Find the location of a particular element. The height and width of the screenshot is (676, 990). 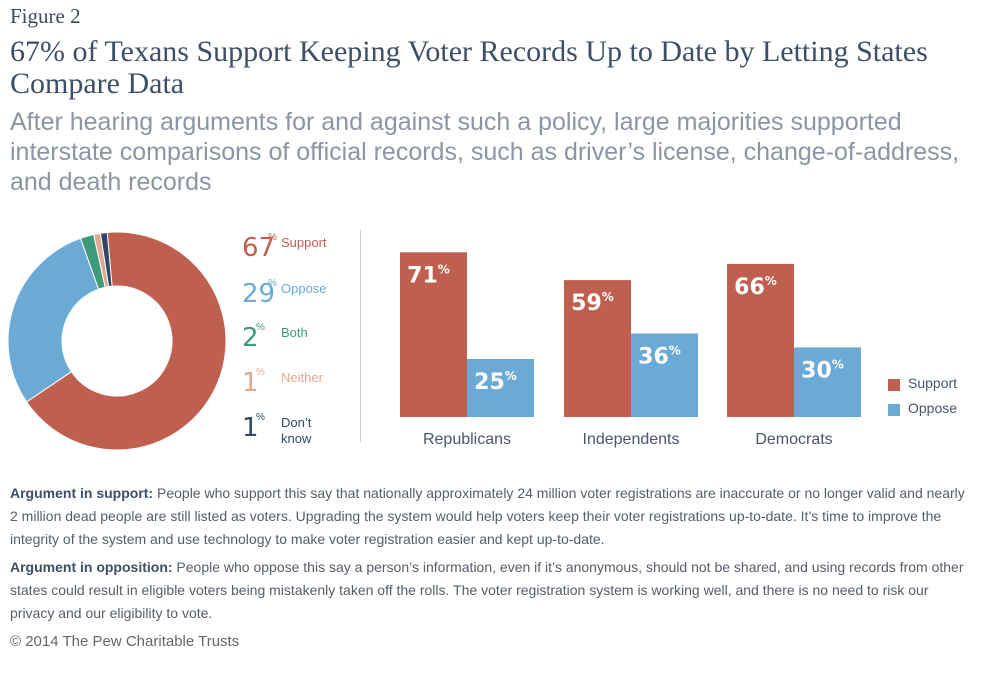

legend-value-support: 67 is located at coordinates (259, 248).